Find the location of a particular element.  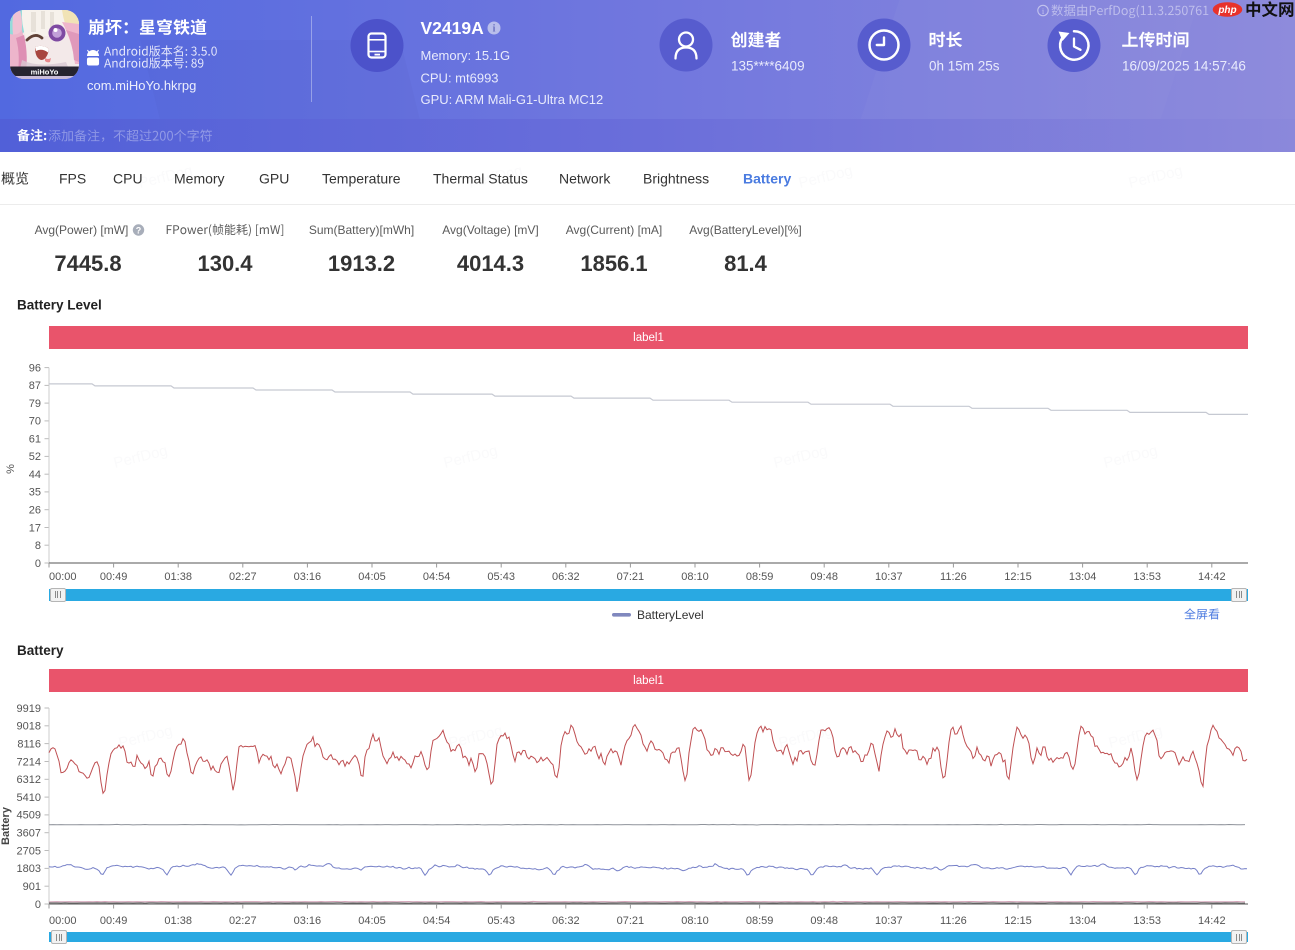

svg-text: 135****6409 is located at coordinates (768, 66).